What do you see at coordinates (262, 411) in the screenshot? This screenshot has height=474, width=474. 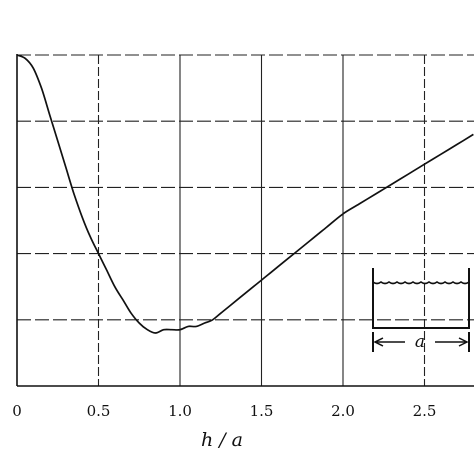 I see `x-tick-label-3: 1.5` at bounding box center [262, 411].